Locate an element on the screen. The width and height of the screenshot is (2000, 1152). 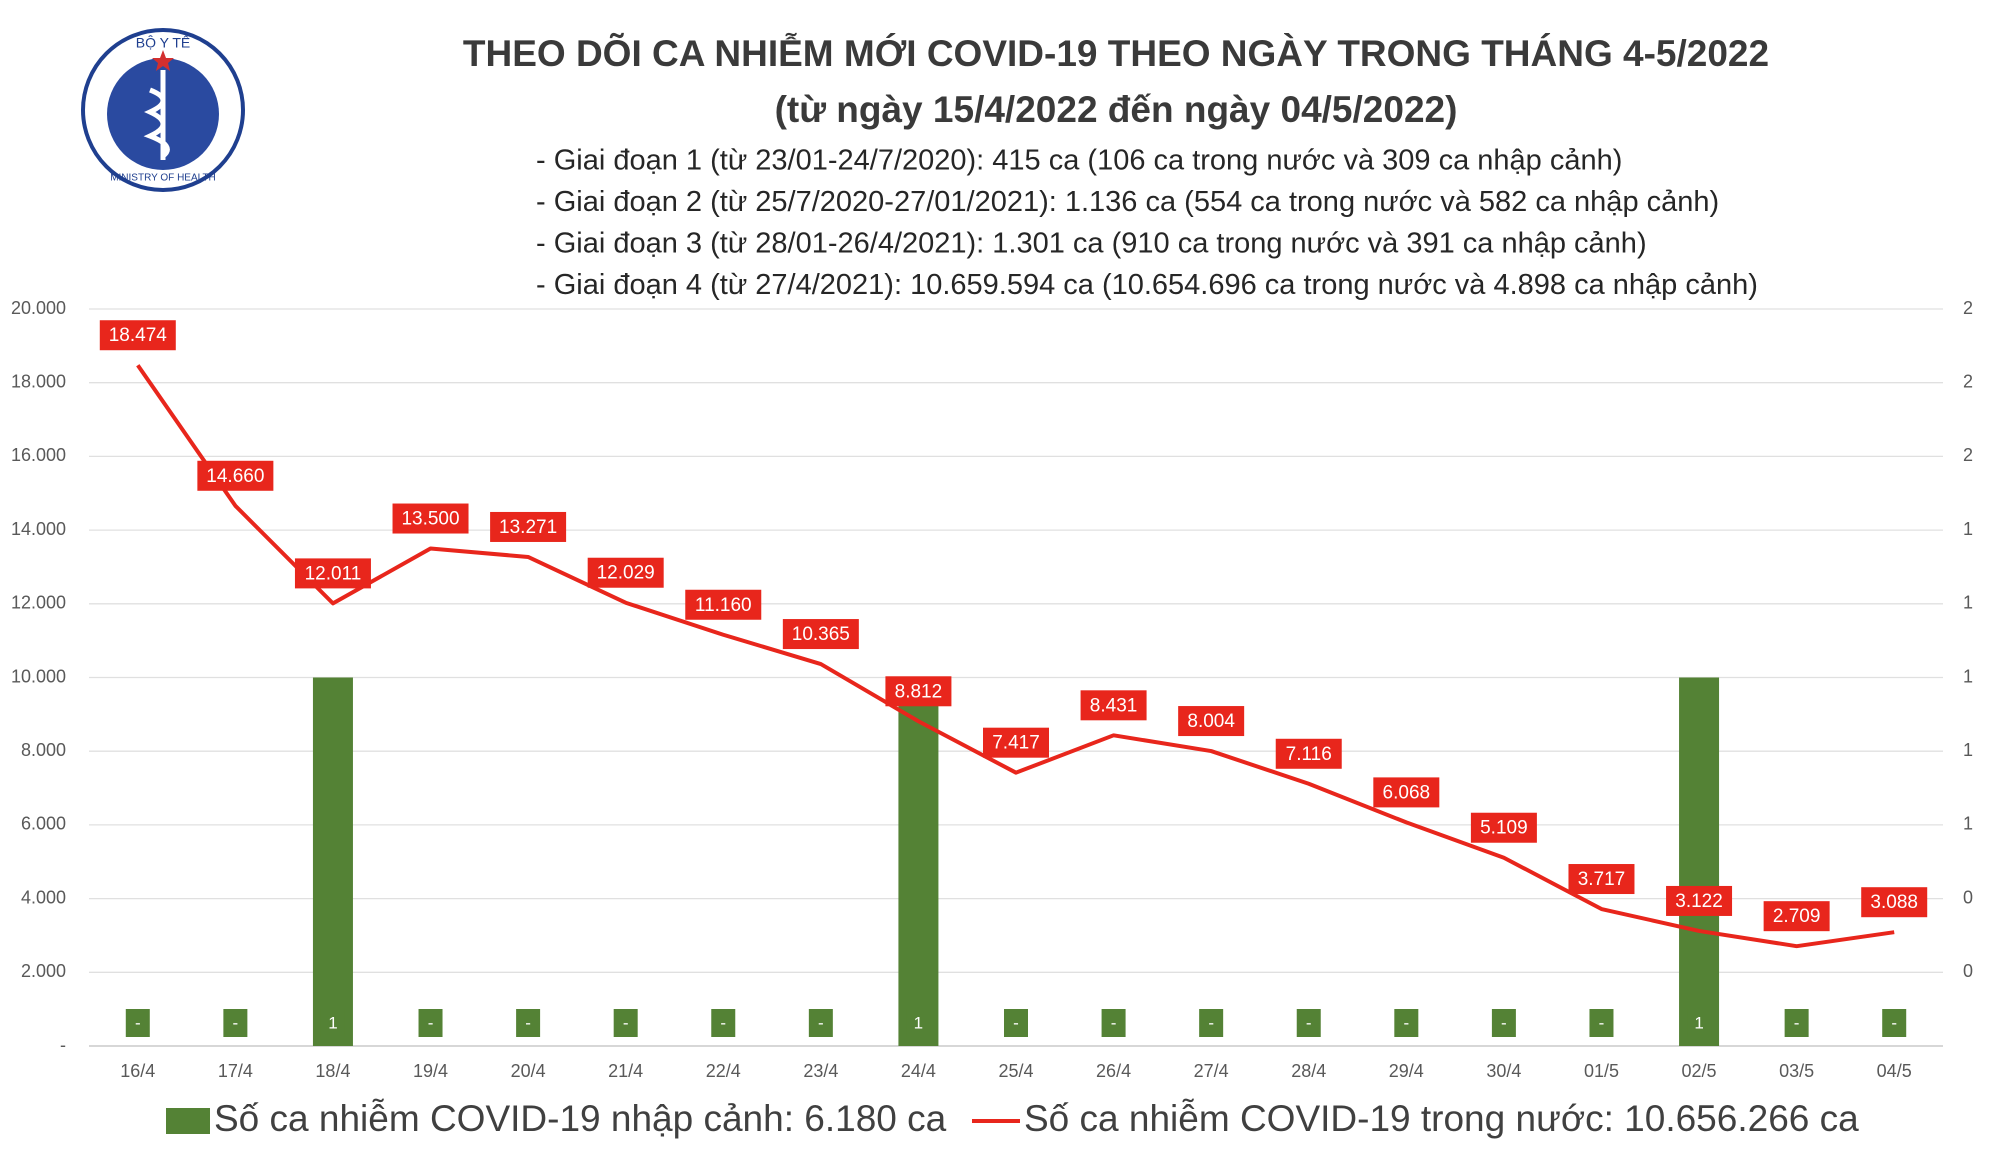
data-label: 7.116 is located at coordinates (1308, 753).